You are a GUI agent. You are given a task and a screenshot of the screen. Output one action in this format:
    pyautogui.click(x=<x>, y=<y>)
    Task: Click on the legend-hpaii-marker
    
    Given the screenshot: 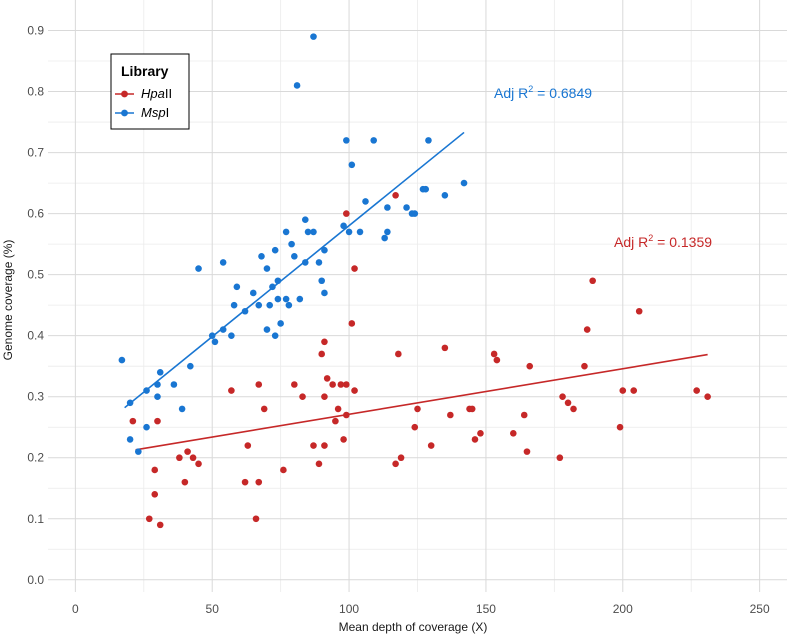 What is the action you would take?
    pyautogui.click(x=124, y=94)
    